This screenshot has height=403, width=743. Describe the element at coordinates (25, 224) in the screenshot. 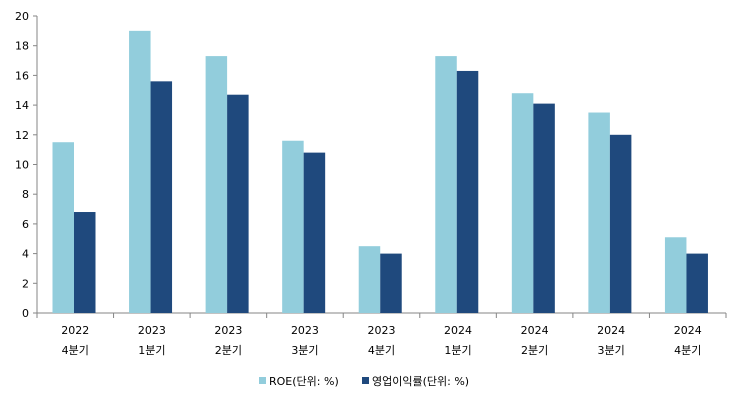

I see `y-tick-label: 6` at that location.